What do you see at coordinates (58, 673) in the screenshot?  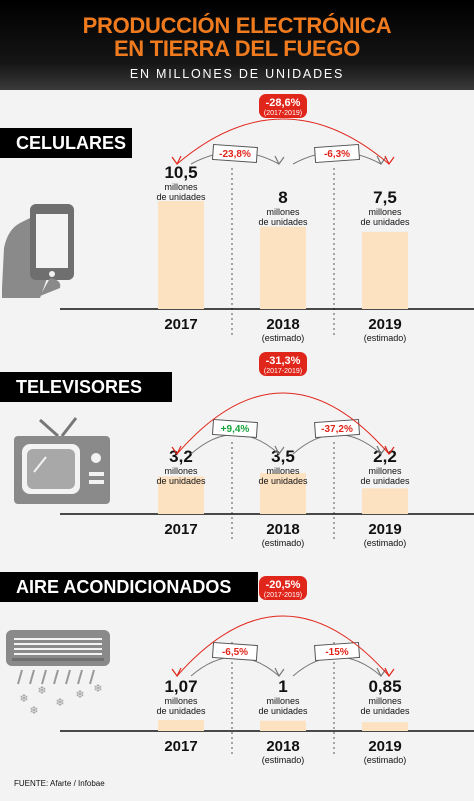 I see `air-conditioner-icon: ❄❄❄❄ ❄❄` at bounding box center [58, 673].